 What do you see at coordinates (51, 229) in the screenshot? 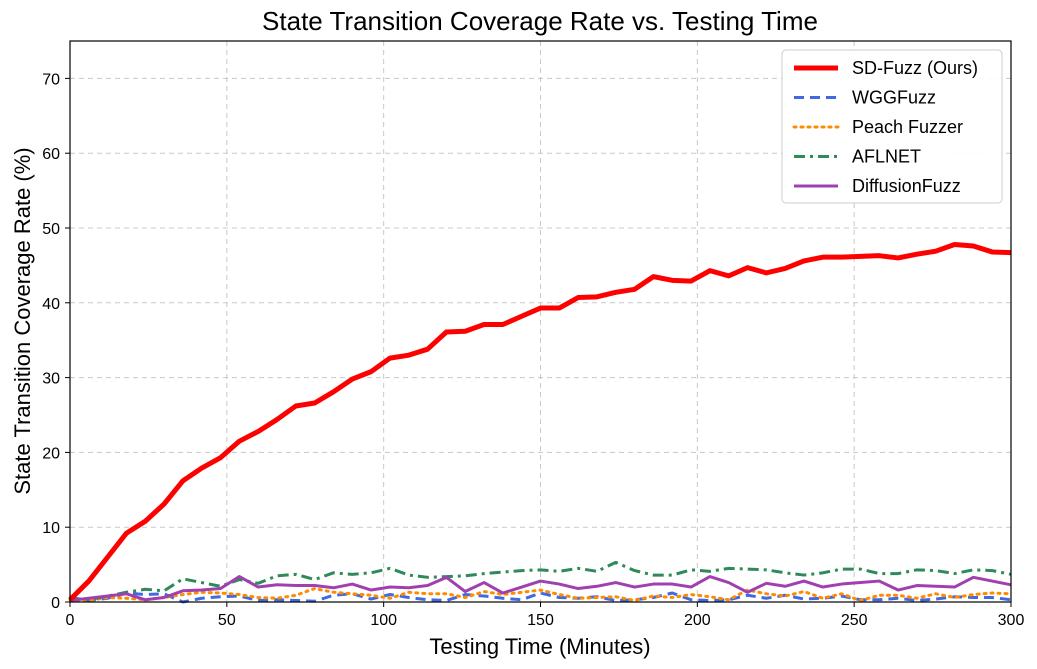
I see `y-tick-label: 50` at bounding box center [51, 229].